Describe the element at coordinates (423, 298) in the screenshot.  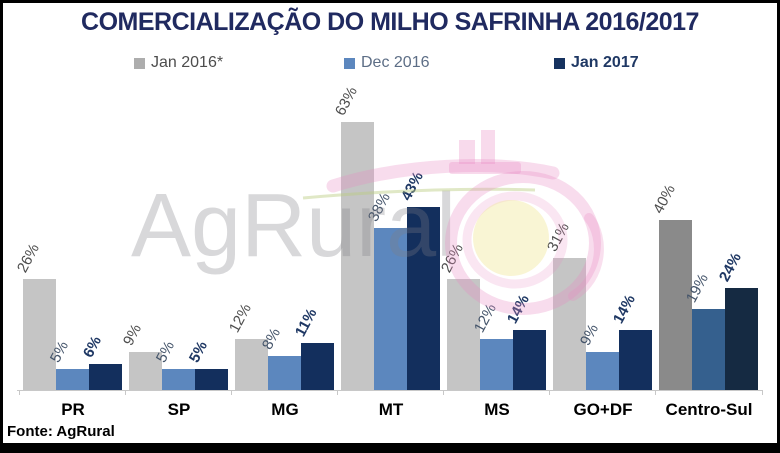
I see `bar-jan-2017-mt` at that location.